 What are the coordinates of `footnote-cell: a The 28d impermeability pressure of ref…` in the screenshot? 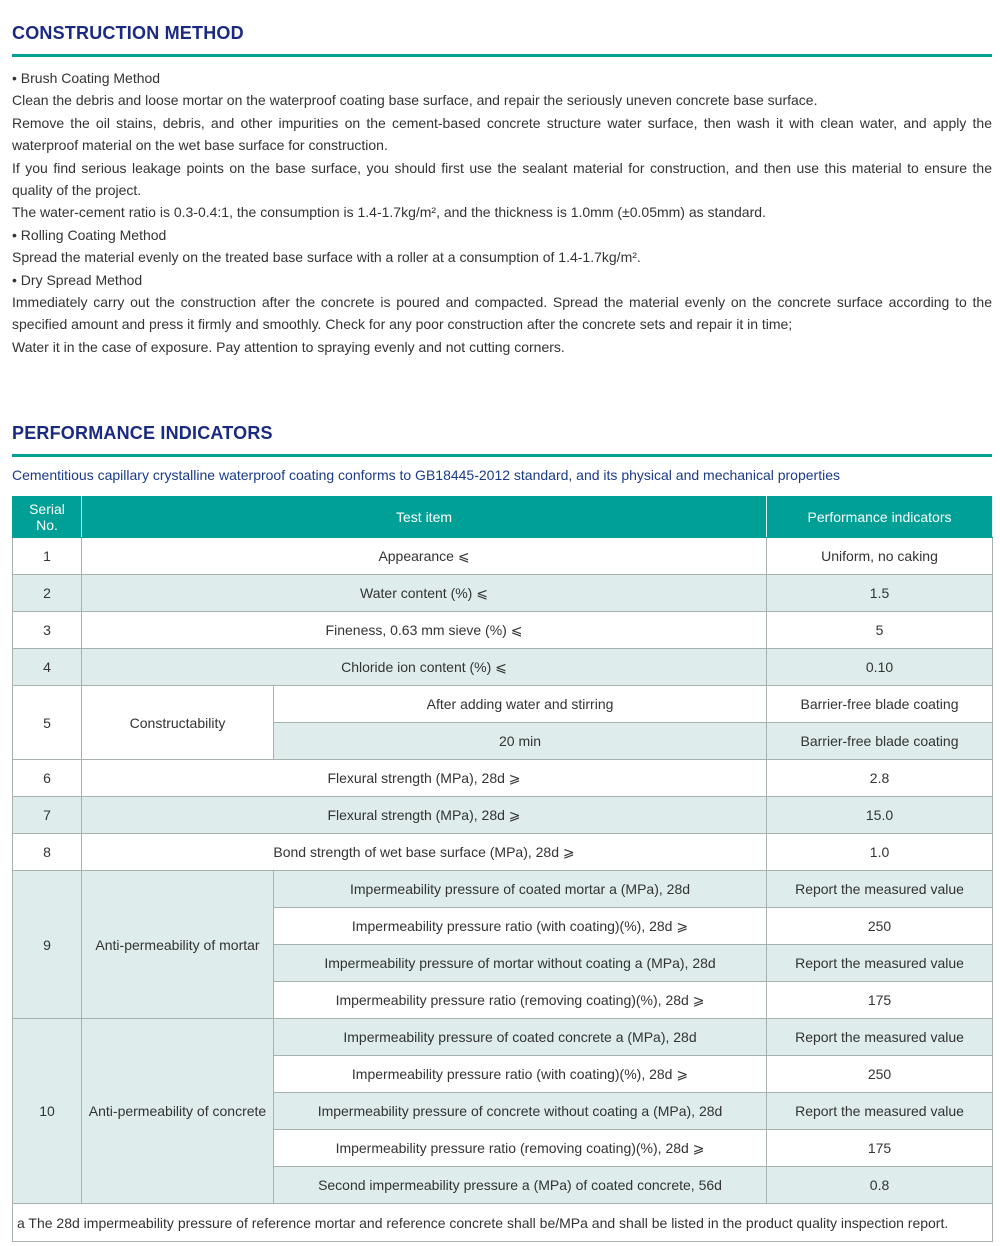 It's located at (502, 1222).